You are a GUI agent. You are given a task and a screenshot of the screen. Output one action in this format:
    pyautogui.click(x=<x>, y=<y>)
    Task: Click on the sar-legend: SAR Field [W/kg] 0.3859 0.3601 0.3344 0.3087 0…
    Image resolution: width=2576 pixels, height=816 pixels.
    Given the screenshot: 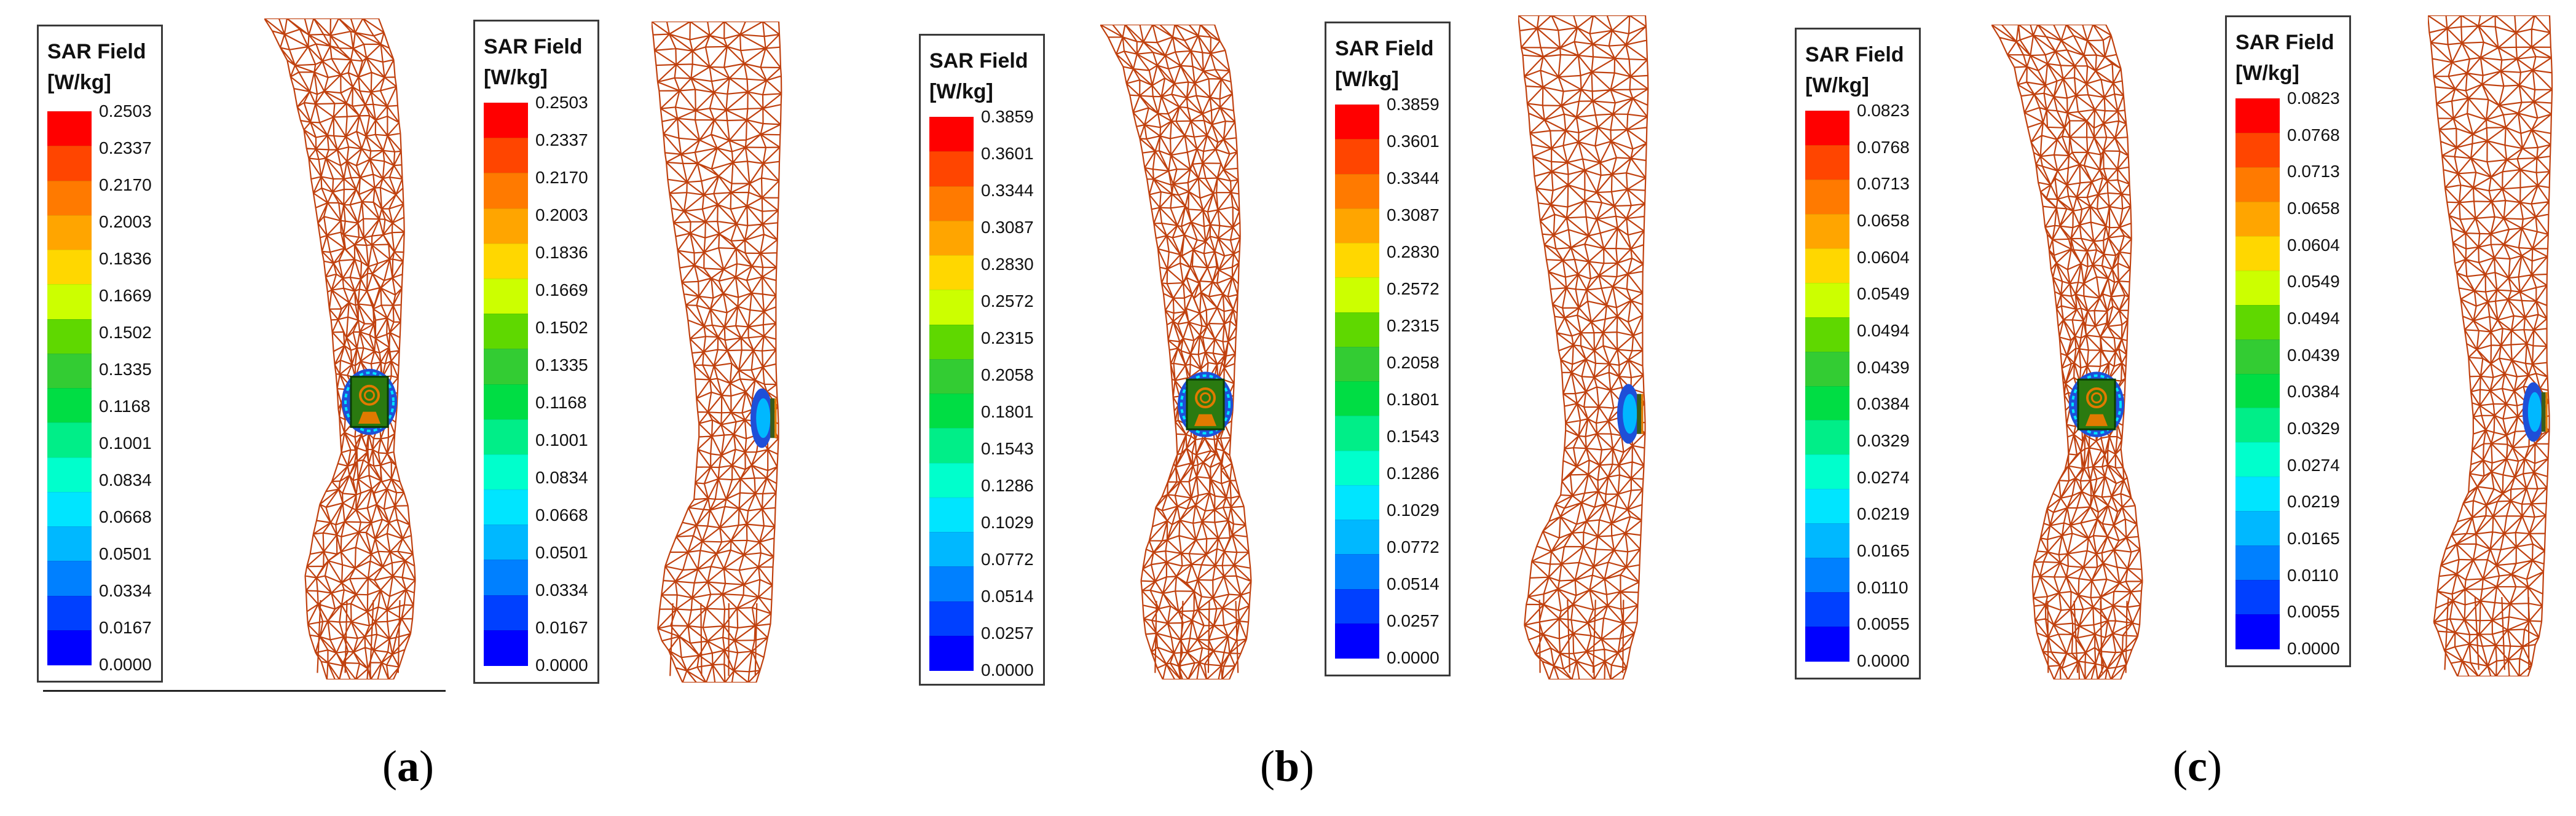 What is the action you would take?
    pyautogui.click(x=982, y=360)
    